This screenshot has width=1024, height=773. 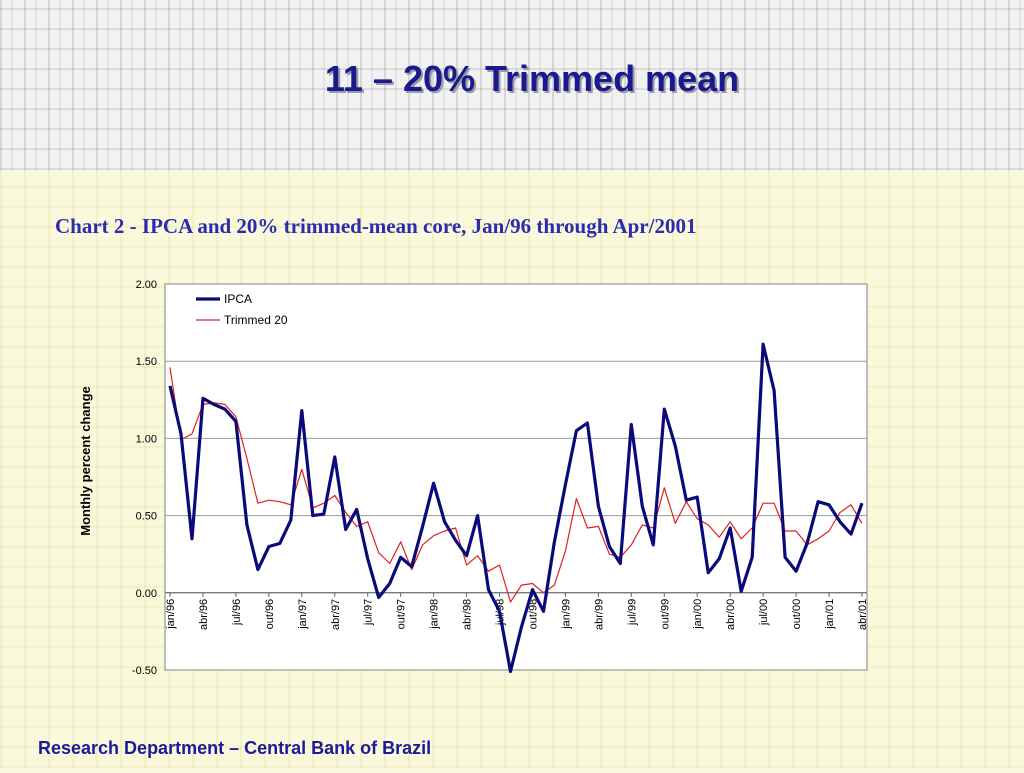 What do you see at coordinates (256, 320) in the screenshot?
I see `legend-trimmed-label: Trimmed 20` at bounding box center [256, 320].